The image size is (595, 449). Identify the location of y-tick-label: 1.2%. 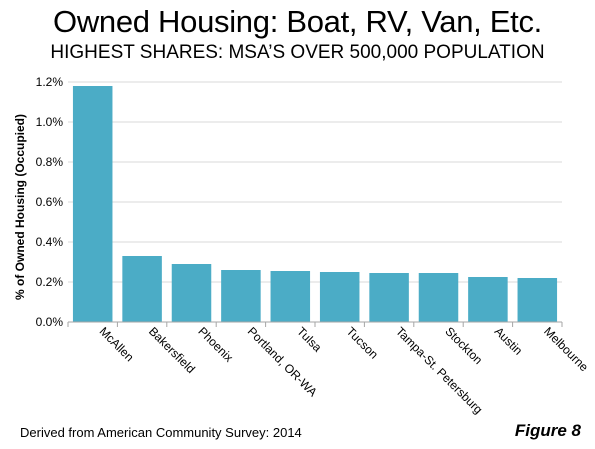
(50, 82).